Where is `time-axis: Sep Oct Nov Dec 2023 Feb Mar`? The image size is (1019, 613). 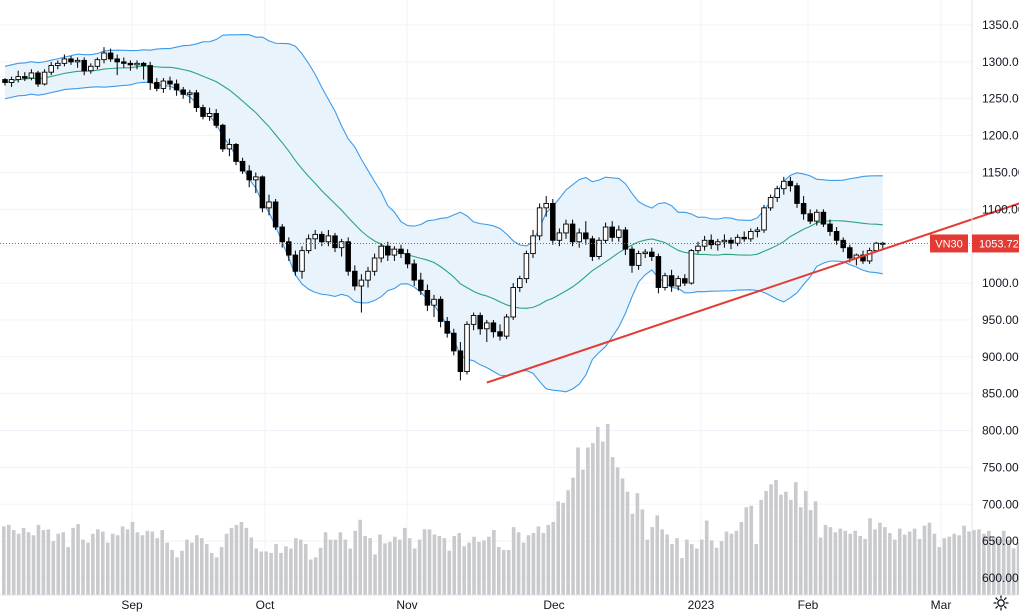 time-axis: Sep Oct Nov Dec 2023 Feb Mar is located at coordinates (509, 603).